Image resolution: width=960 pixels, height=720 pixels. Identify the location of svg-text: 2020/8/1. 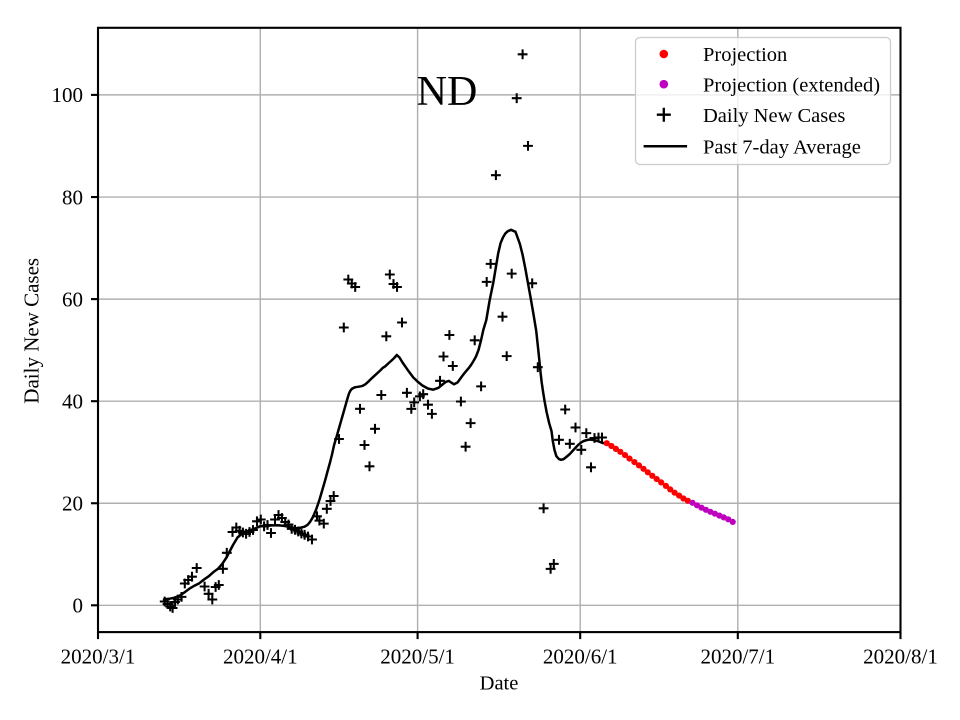
(900, 657).